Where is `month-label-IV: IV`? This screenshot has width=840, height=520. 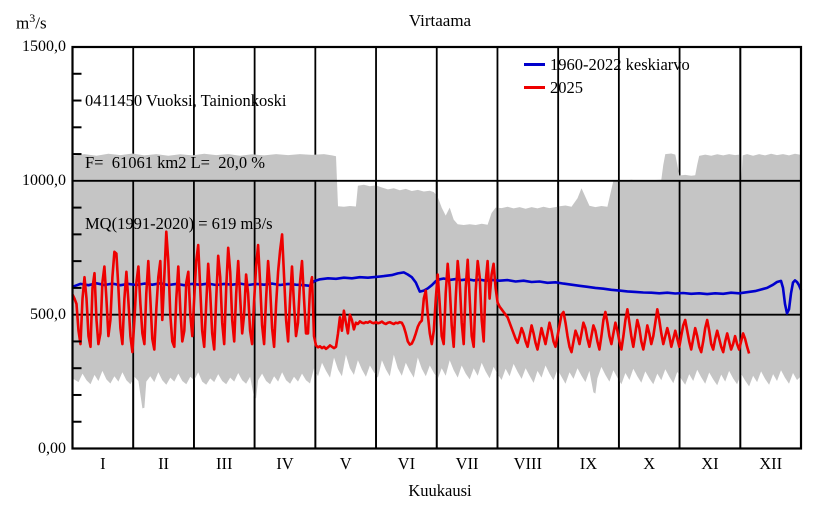
month-label-IV: IV is located at coordinates (284, 463).